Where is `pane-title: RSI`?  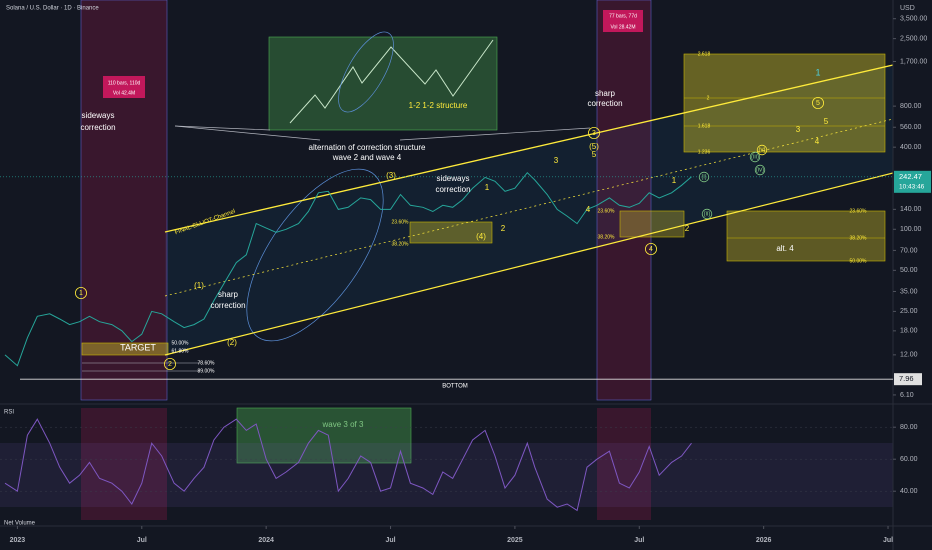
pane-title: RSI is located at coordinates (9, 413).